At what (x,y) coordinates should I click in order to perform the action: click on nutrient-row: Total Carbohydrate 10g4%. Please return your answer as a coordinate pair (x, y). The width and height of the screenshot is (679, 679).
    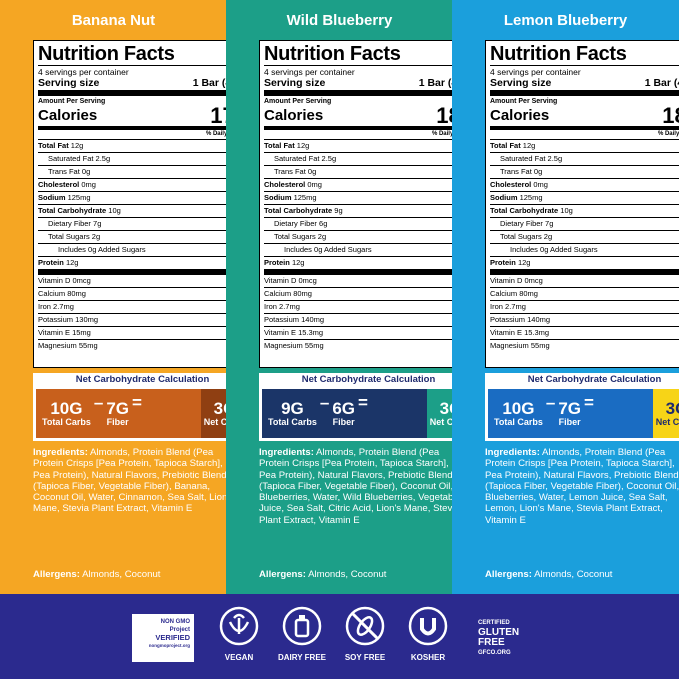
    Looking at the image, I should click on (142, 211).